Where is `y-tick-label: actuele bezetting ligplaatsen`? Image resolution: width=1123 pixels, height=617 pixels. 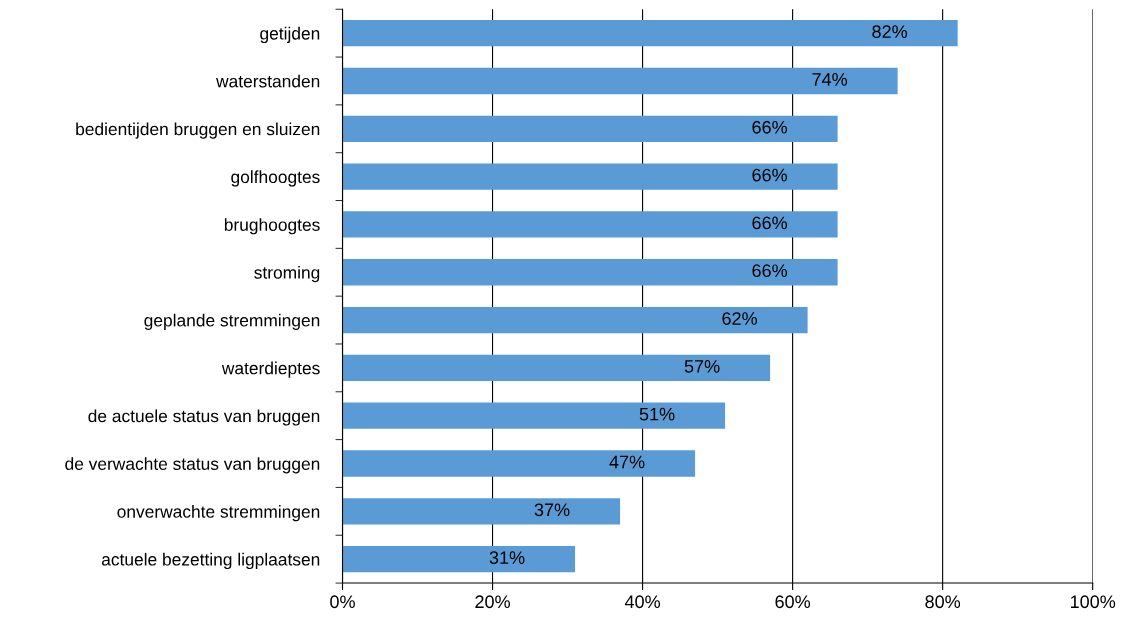 y-tick-label: actuele bezetting ligplaatsen is located at coordinates (210, 561).